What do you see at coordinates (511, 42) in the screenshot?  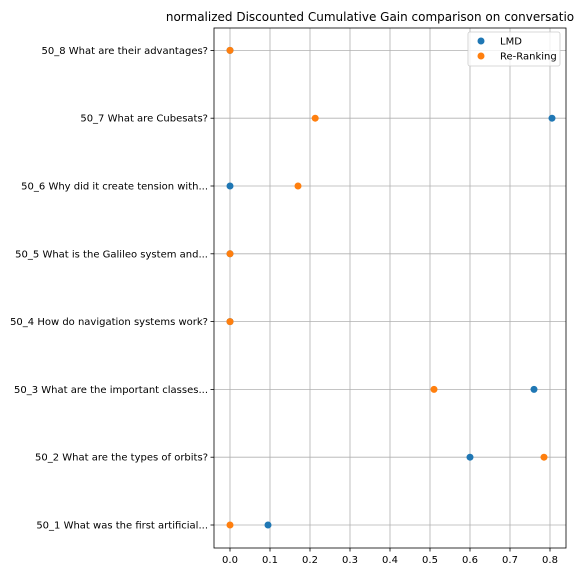 I see `legend-label-lmd: LMD` at bounding box center [511, 42].